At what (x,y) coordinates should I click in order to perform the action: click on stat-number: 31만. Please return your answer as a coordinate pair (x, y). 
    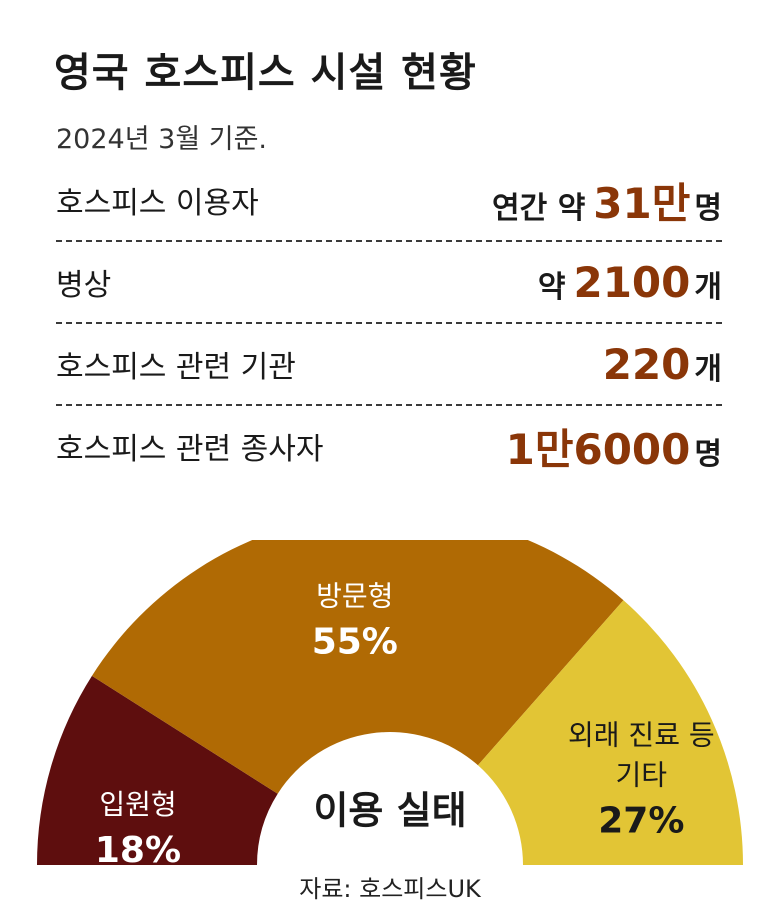
    Looking at the image, I should click on (642, 203).